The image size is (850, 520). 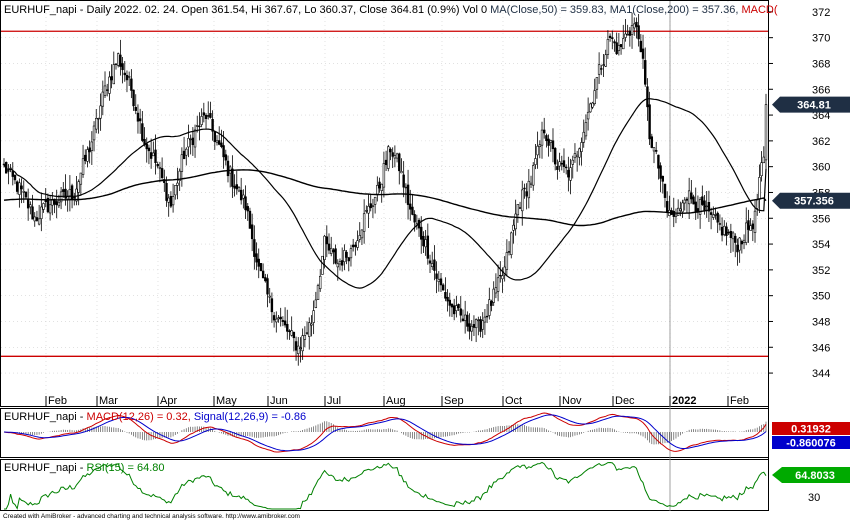 I want to click on svg-text: 64.8033, so click(x=815, y=476).